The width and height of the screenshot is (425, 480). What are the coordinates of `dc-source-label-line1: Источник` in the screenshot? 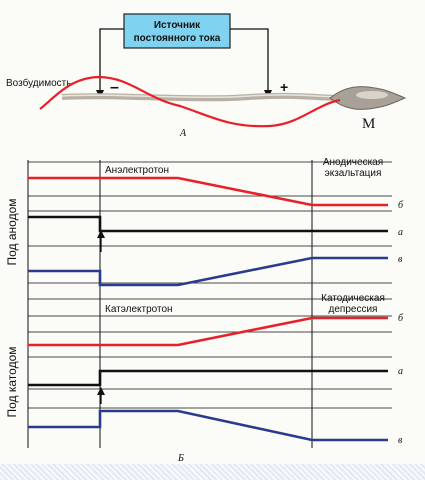 It's located at (177, 25).